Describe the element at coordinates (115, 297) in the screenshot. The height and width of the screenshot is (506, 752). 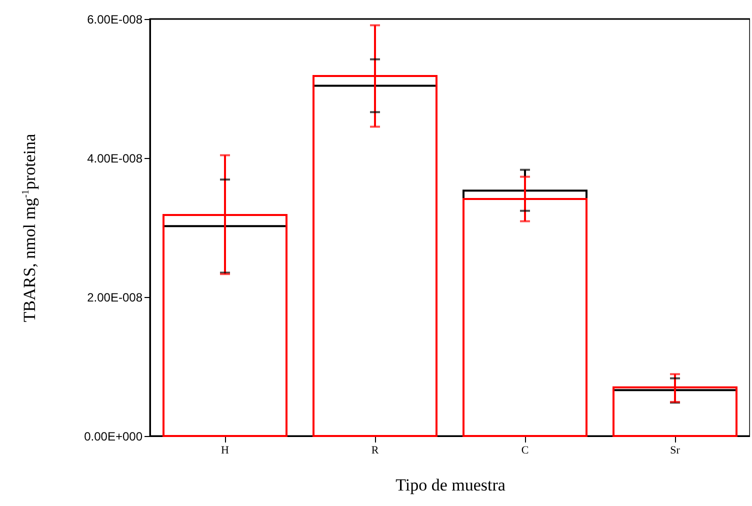
I see `y-tick-label: 2.00E-008` at that location.